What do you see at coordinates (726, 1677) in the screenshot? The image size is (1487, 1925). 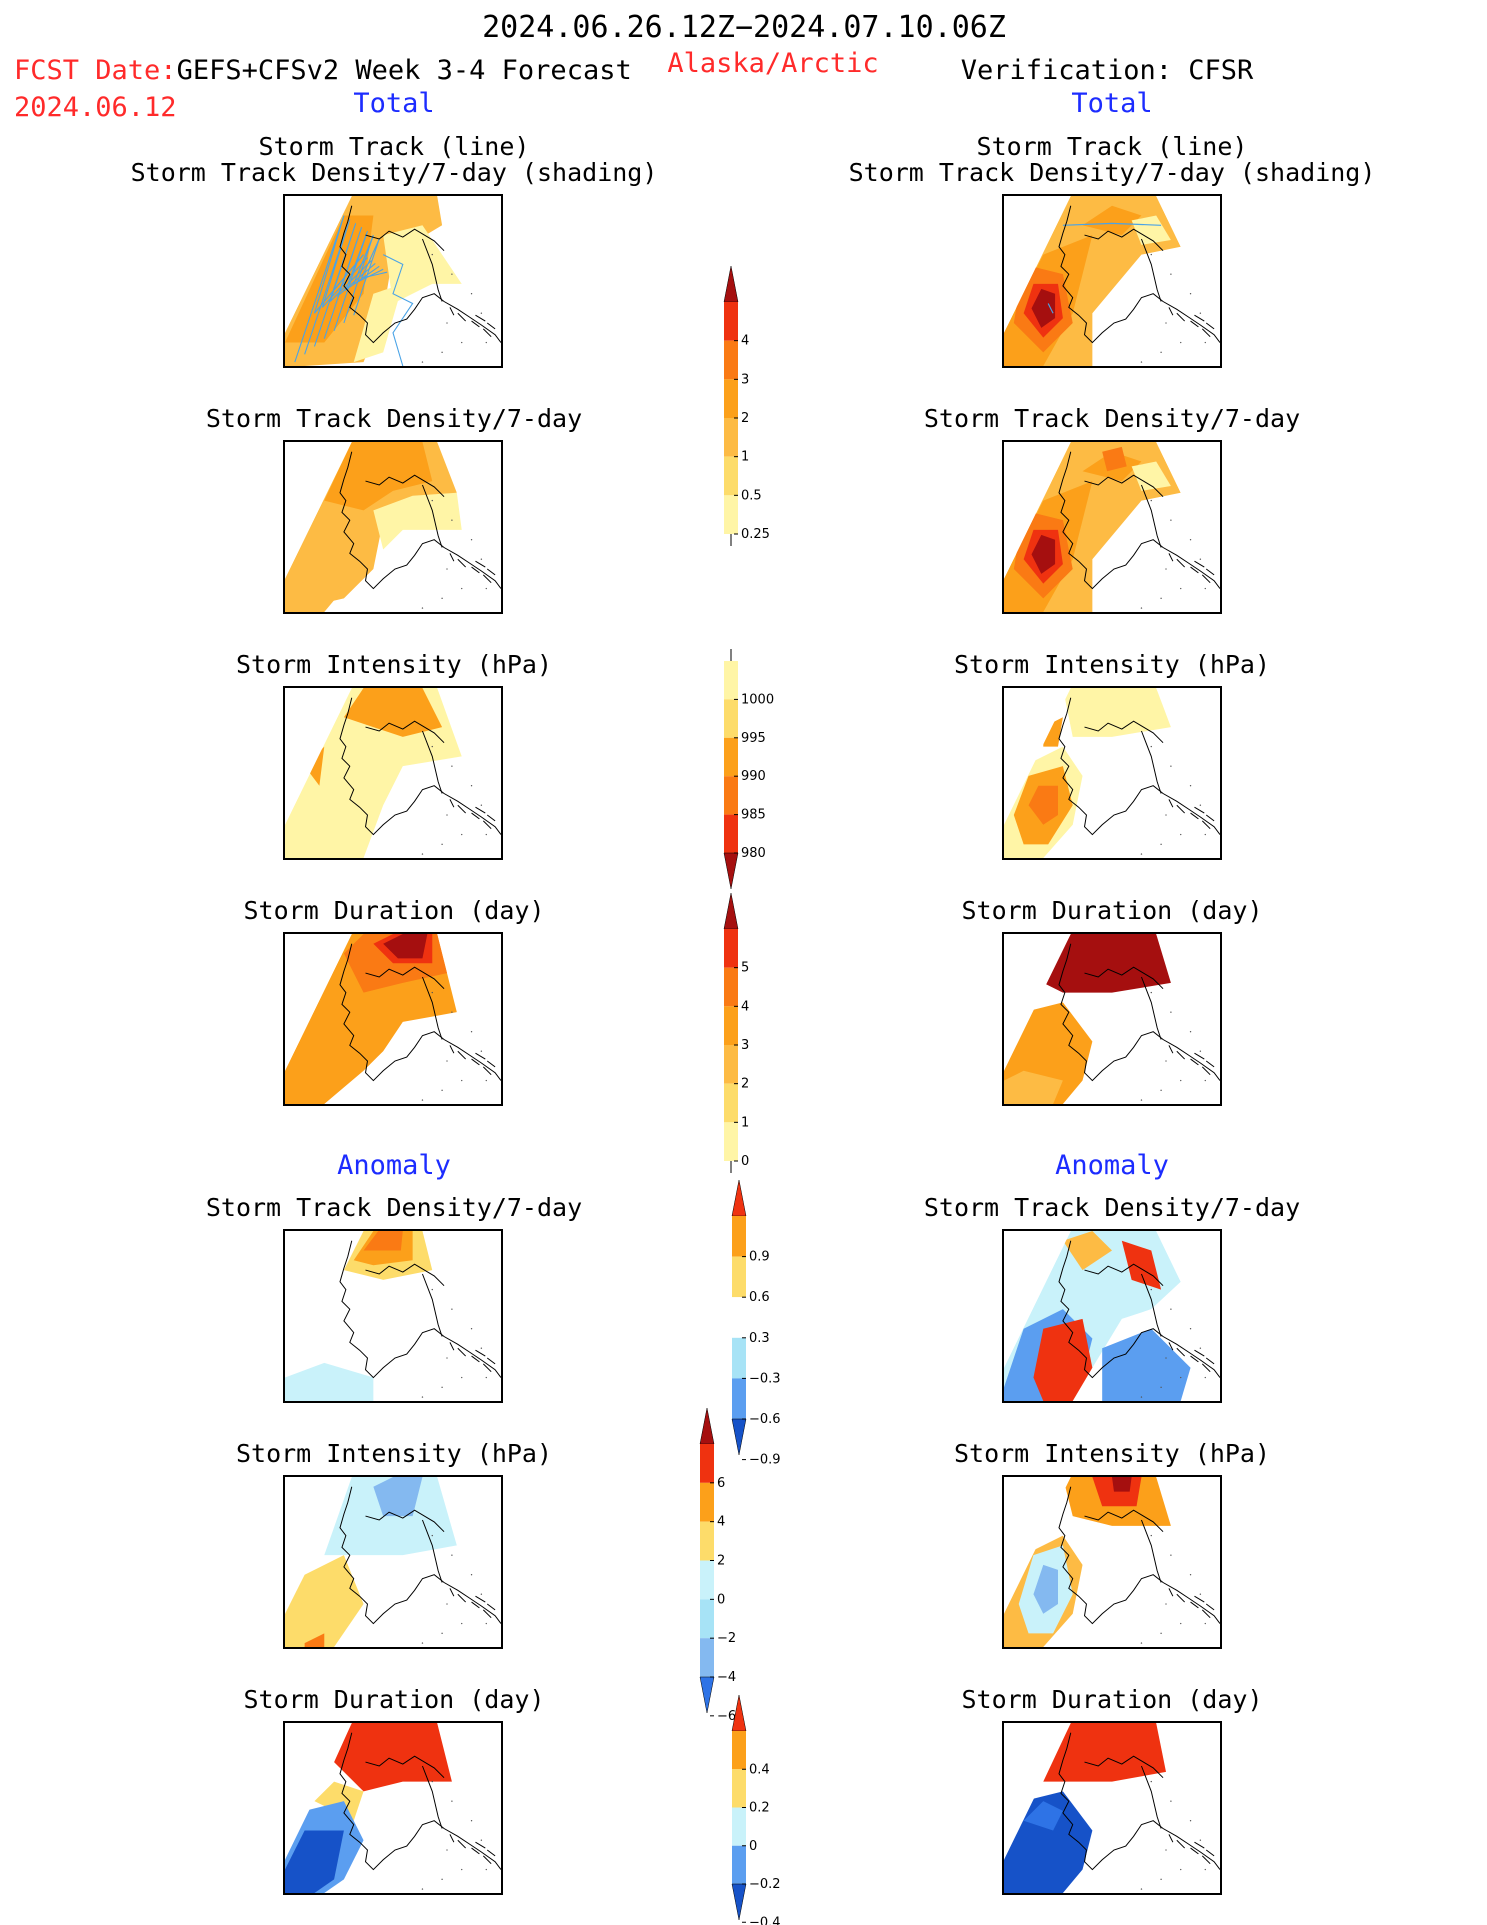 I see `colorbar-tick-label: −4` at bounding box center [726, 1677].